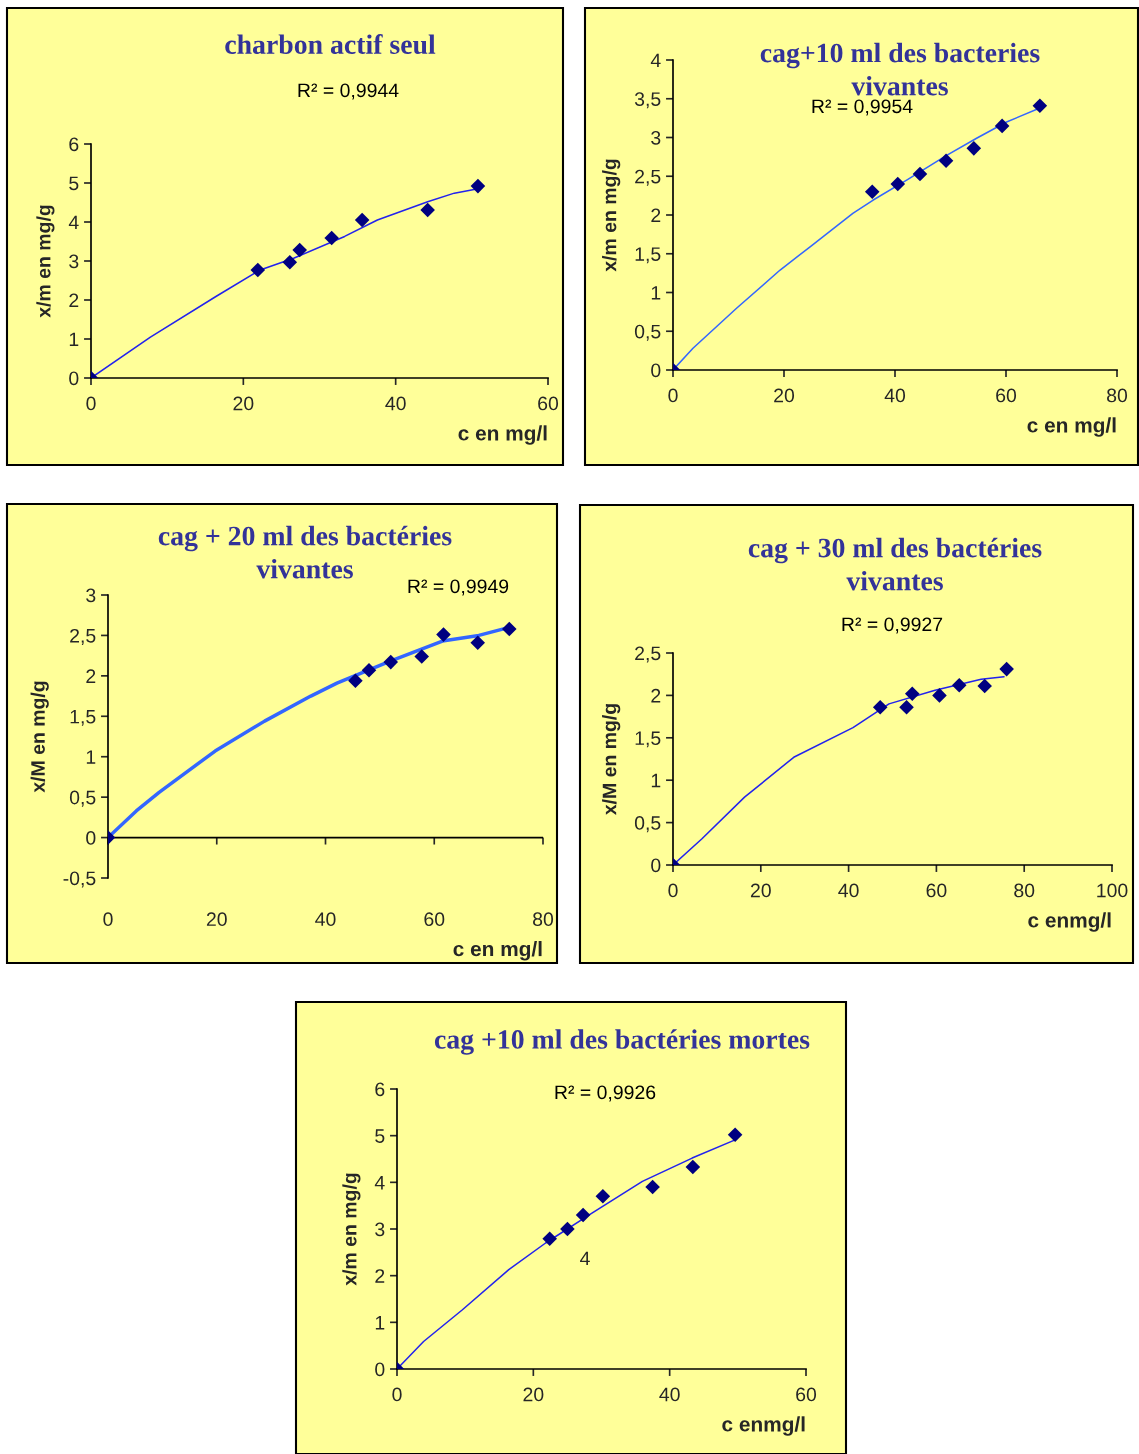 The width and height of the screenshot is (1139, 1454). Describe the element at coordinates (605, 1093) in the screenshot. I see `chart-subtitle: R² = 0,9926` at that location.